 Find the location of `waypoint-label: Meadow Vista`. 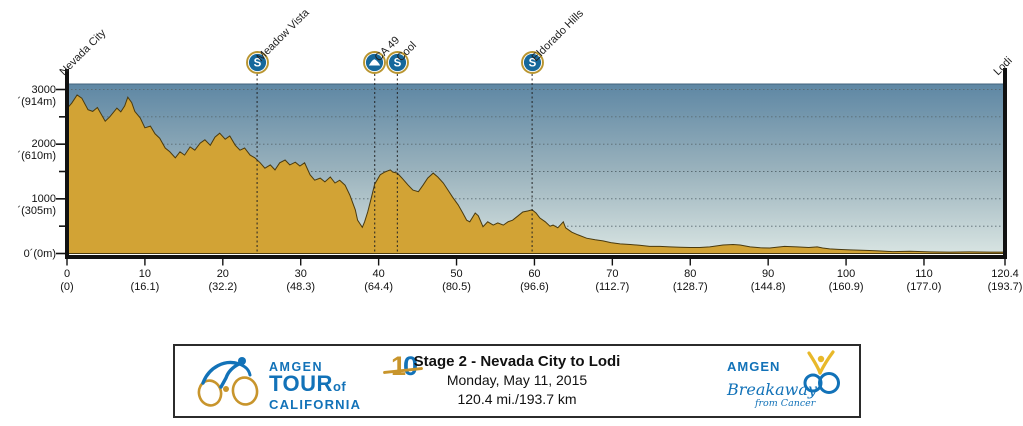

waypoint-label: Meadow Vista is located at coordinates (283, 35).